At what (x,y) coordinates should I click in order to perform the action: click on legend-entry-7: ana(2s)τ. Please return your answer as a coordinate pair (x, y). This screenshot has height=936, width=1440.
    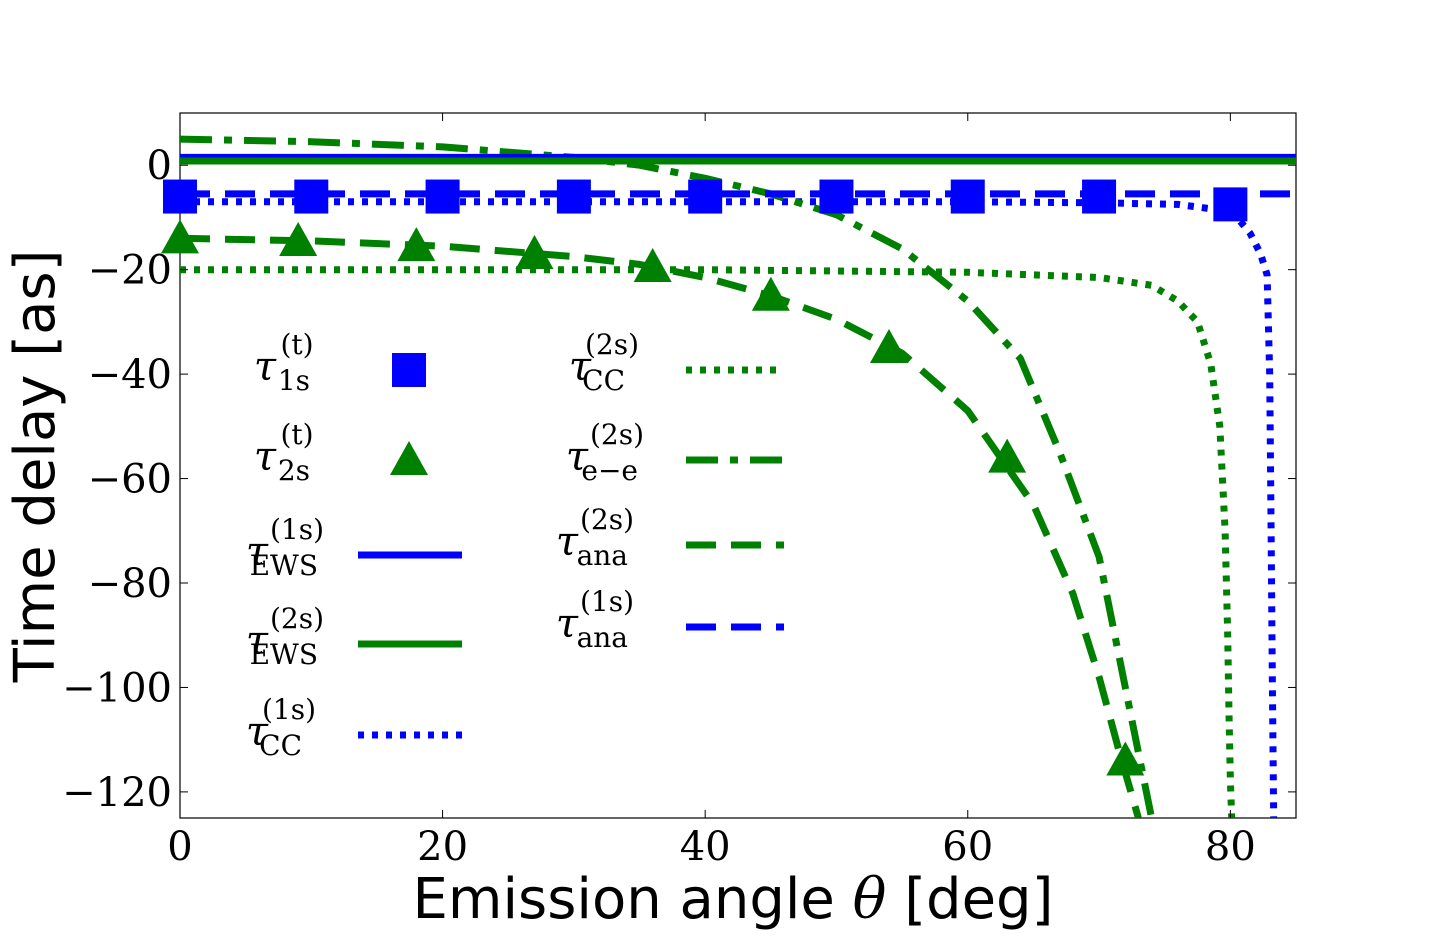
    Looking at the image, I should click on (670, 537).